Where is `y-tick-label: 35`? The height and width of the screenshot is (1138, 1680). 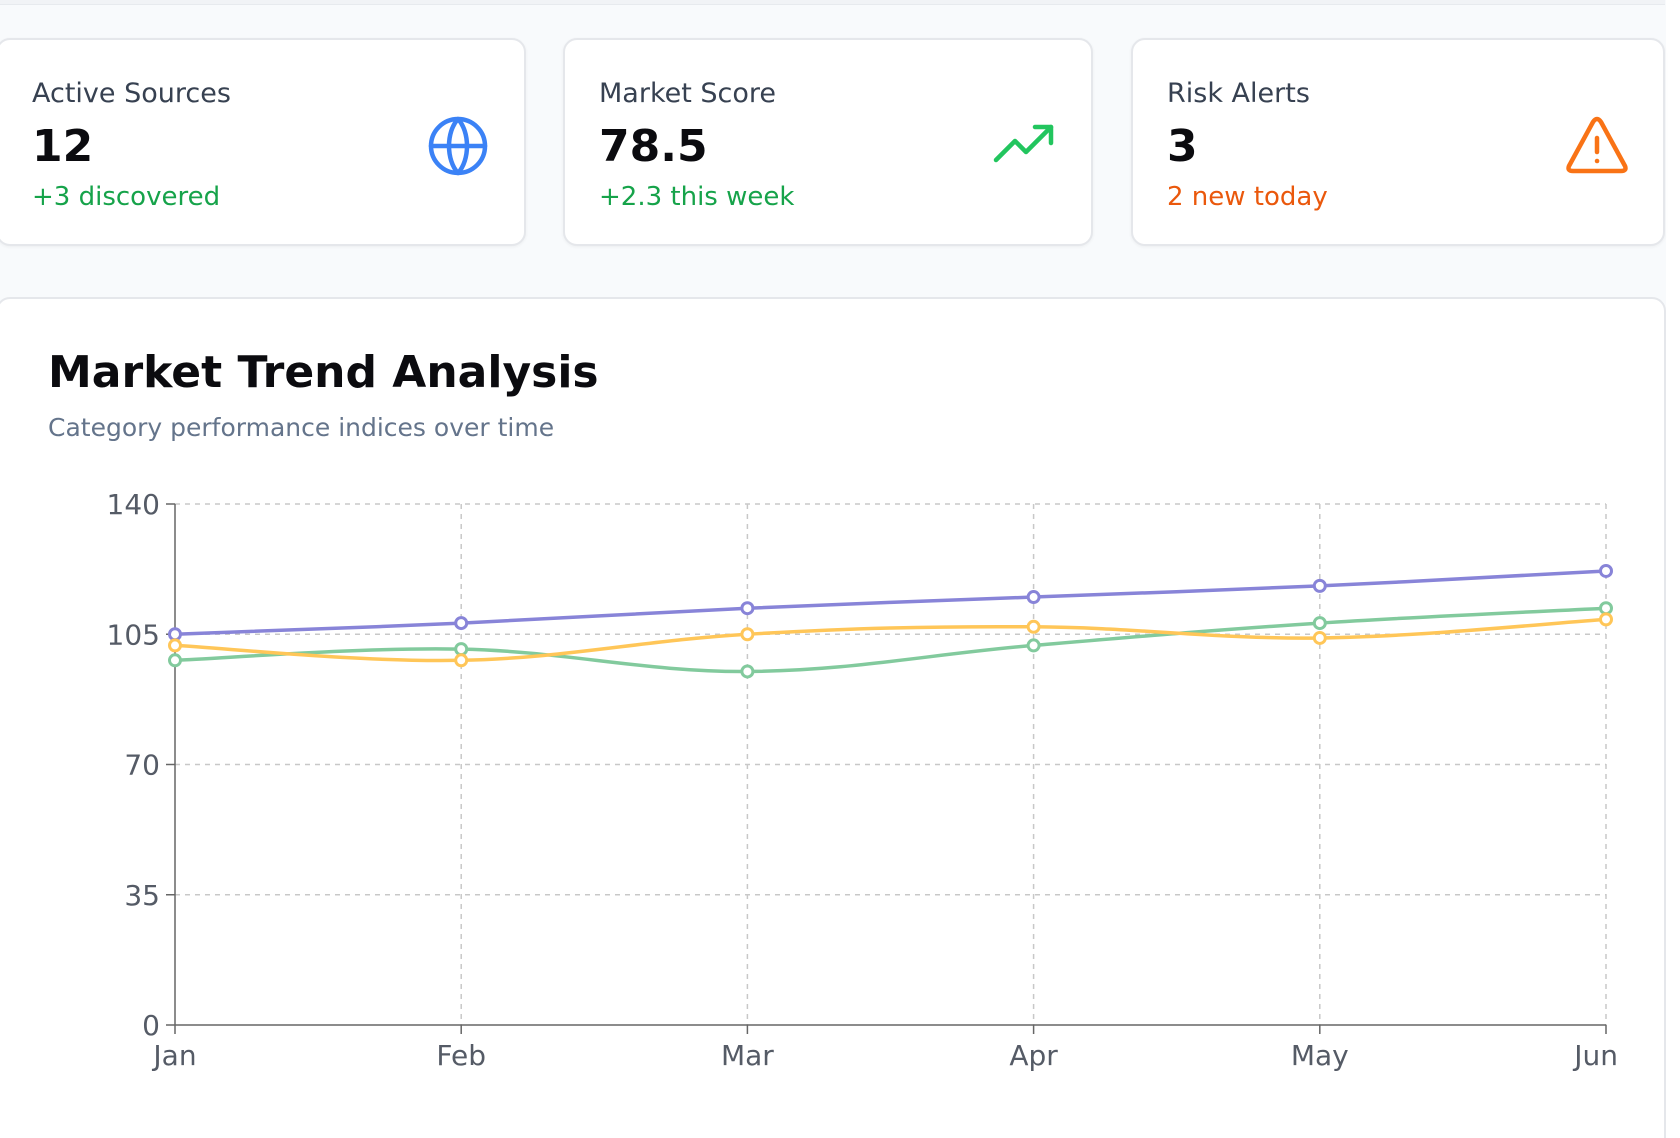 y-tick-label: 35 is located at coordinates (142, 895).